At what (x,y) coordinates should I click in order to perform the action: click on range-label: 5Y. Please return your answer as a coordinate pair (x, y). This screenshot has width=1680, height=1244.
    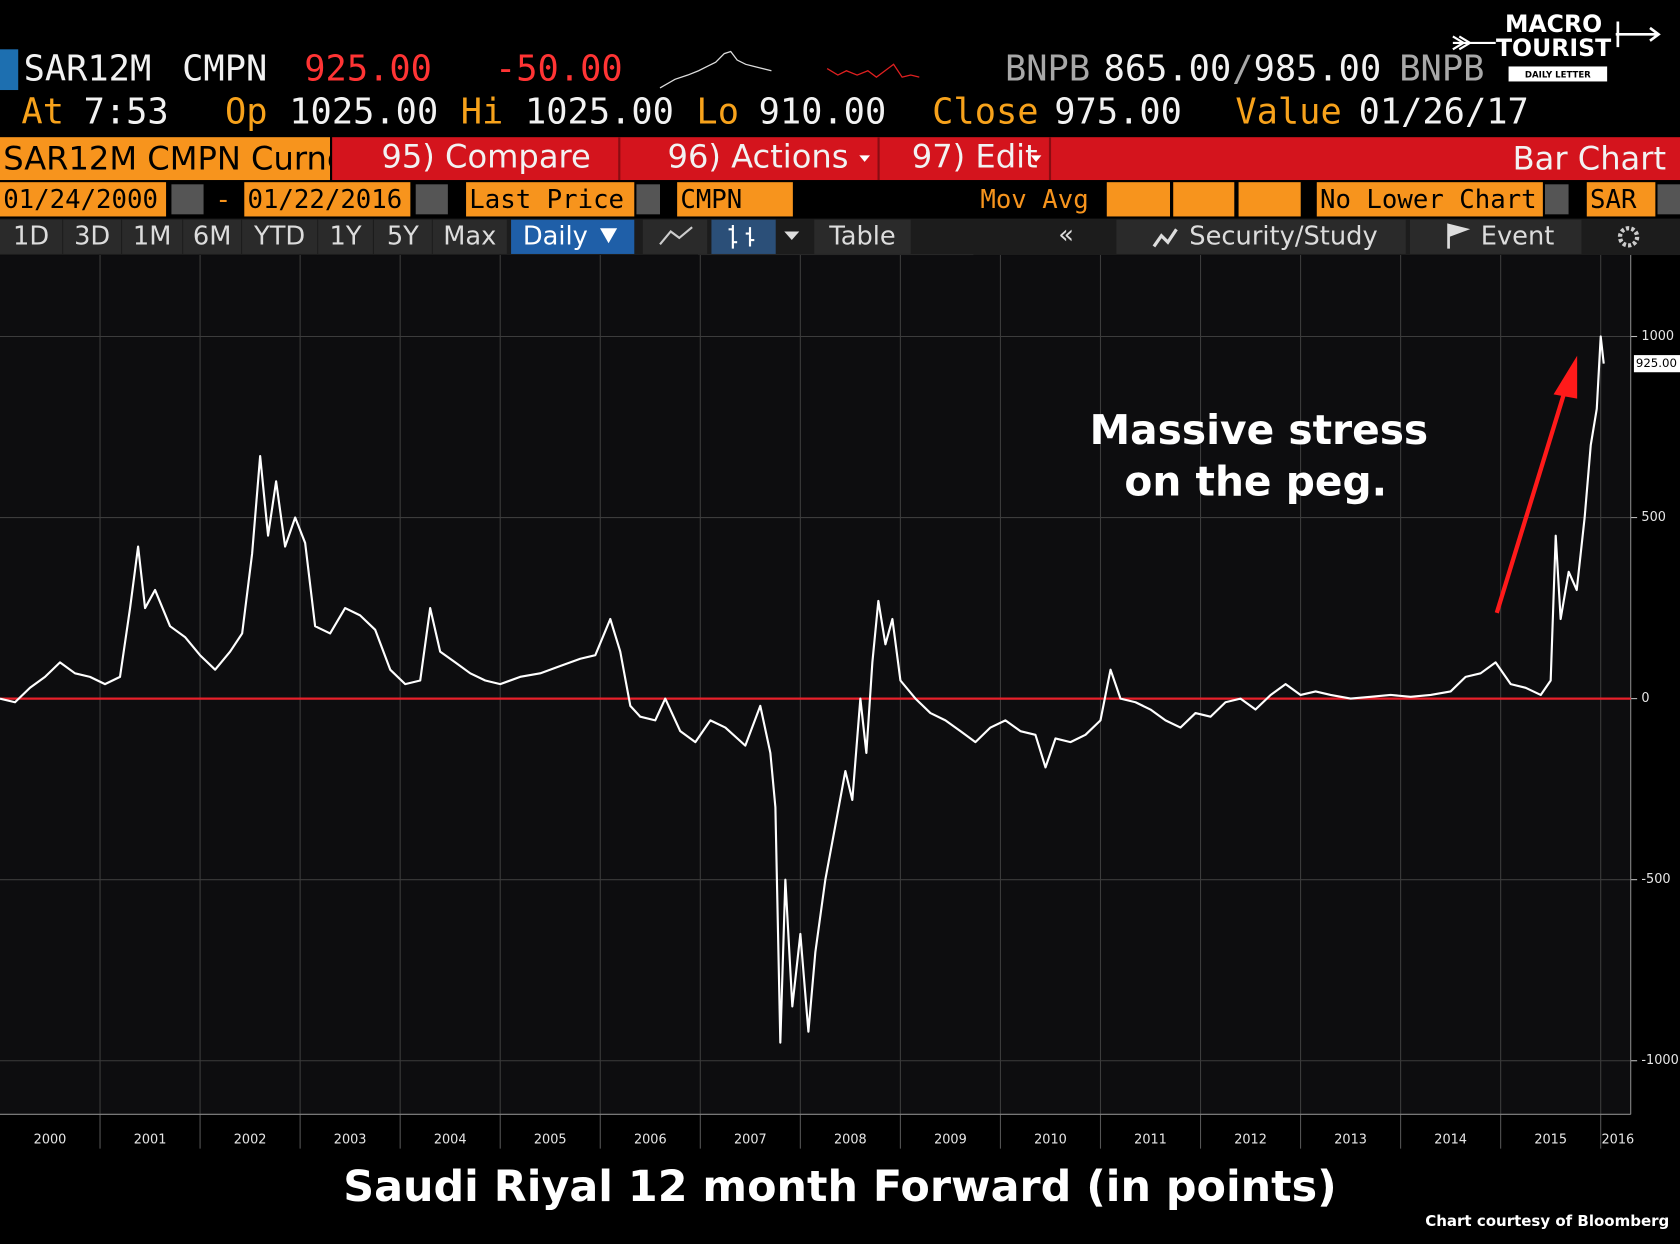
    Looking at the image, I should click on (403, 236).